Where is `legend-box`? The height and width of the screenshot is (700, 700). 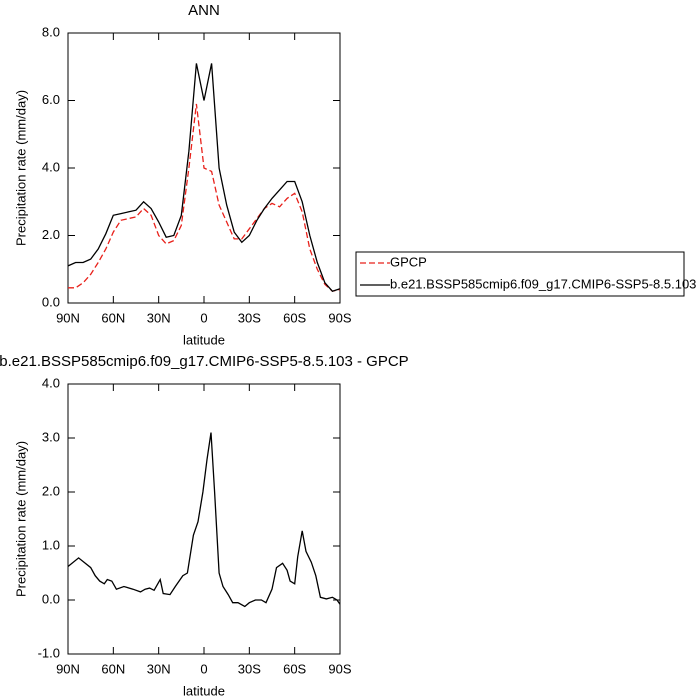
legend-box is located at coordinates (520, 274).